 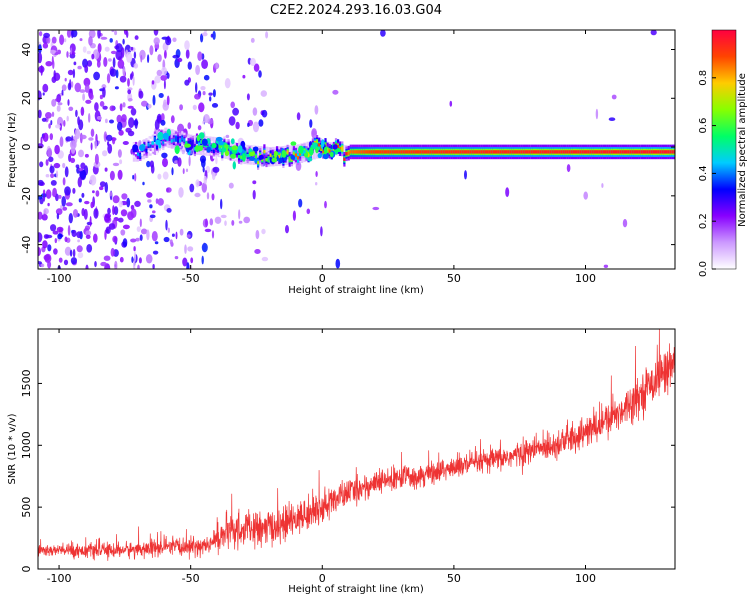 What do you see at coordinates (322, 578) in the screenshot?
I see `snr-xtick-label-2: 0` at bounding box center [322, 578].